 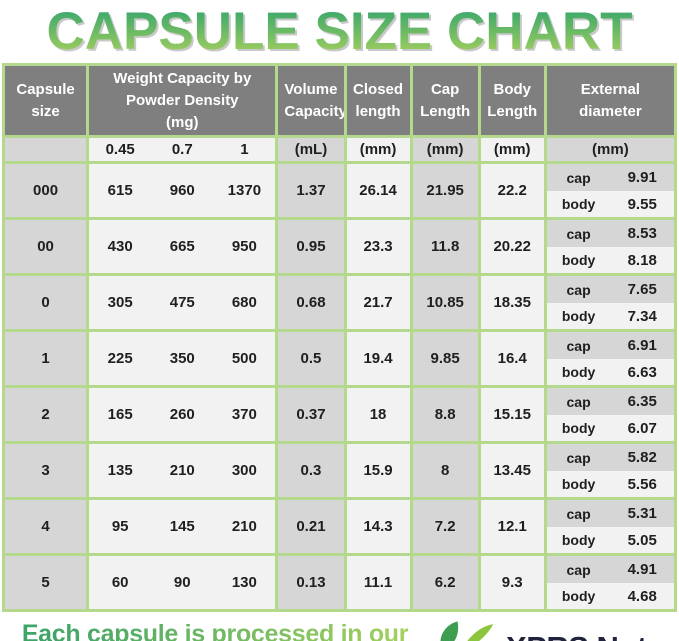 I want to click on external-body-value: 7.34, so click(x=642, y=316).